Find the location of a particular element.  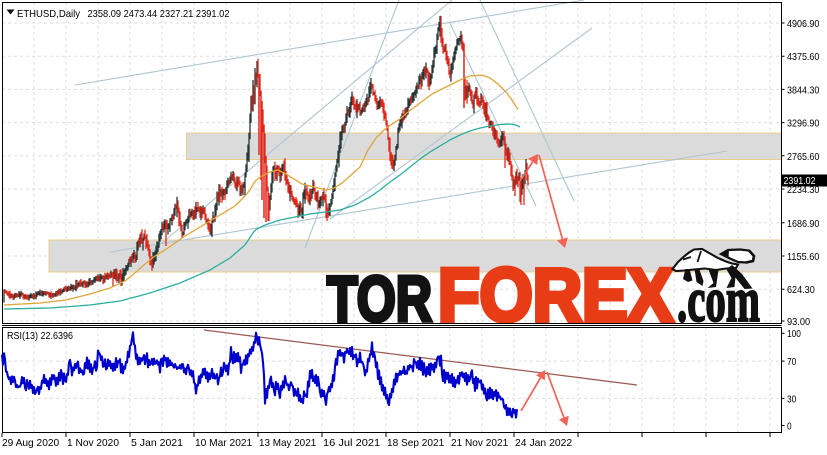

svg-text: 2391.02 is located at coordinates (800, 181).